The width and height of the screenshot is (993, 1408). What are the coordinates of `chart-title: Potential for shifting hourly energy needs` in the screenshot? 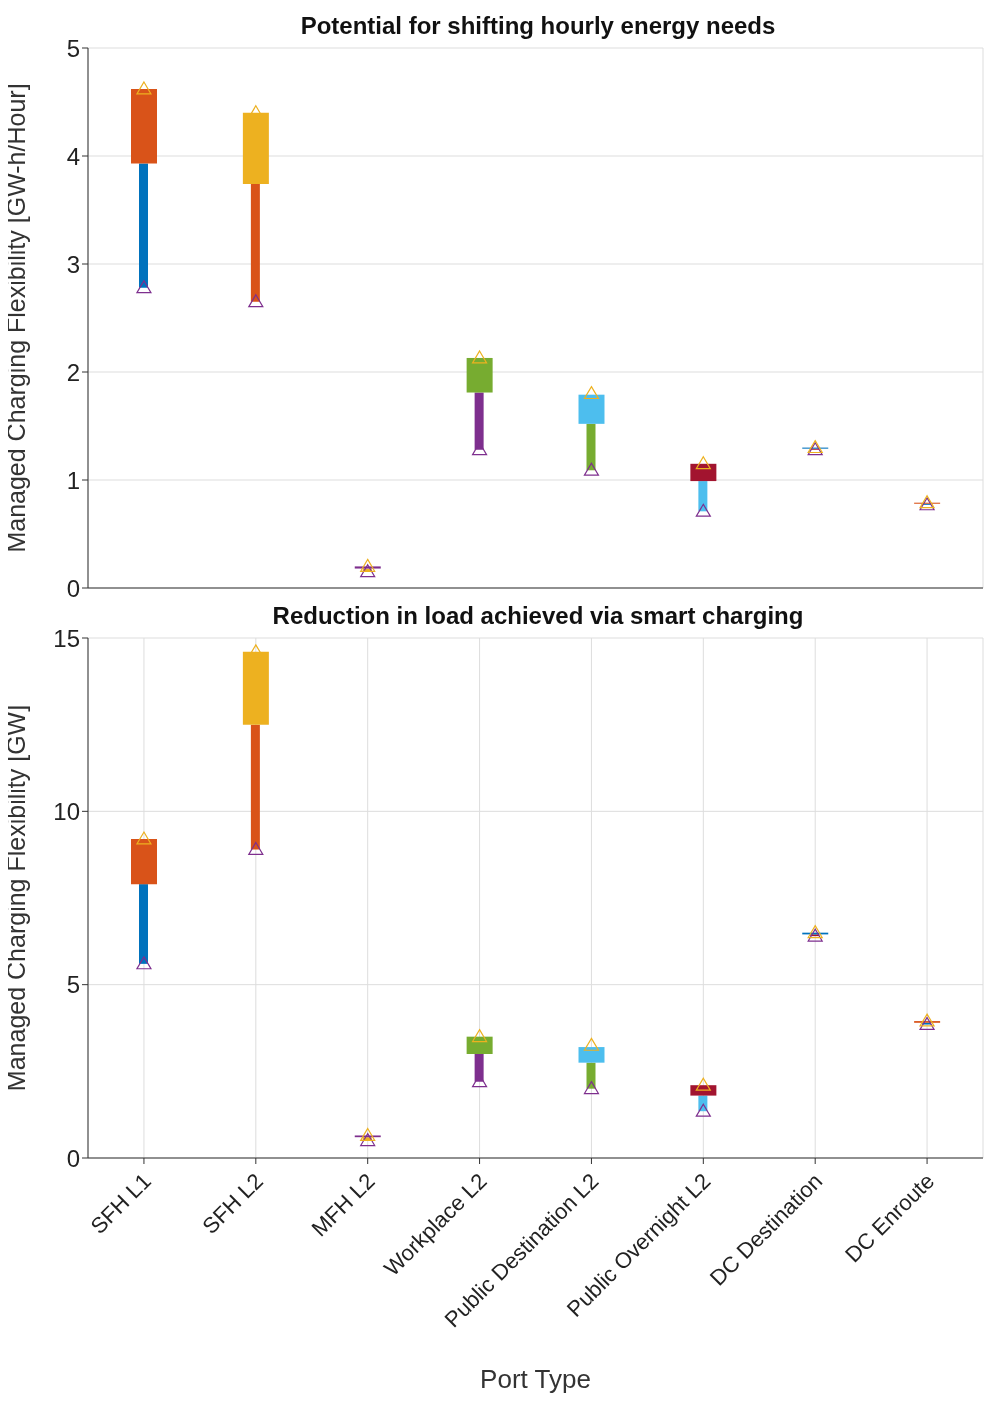 It's located at (538, 26).